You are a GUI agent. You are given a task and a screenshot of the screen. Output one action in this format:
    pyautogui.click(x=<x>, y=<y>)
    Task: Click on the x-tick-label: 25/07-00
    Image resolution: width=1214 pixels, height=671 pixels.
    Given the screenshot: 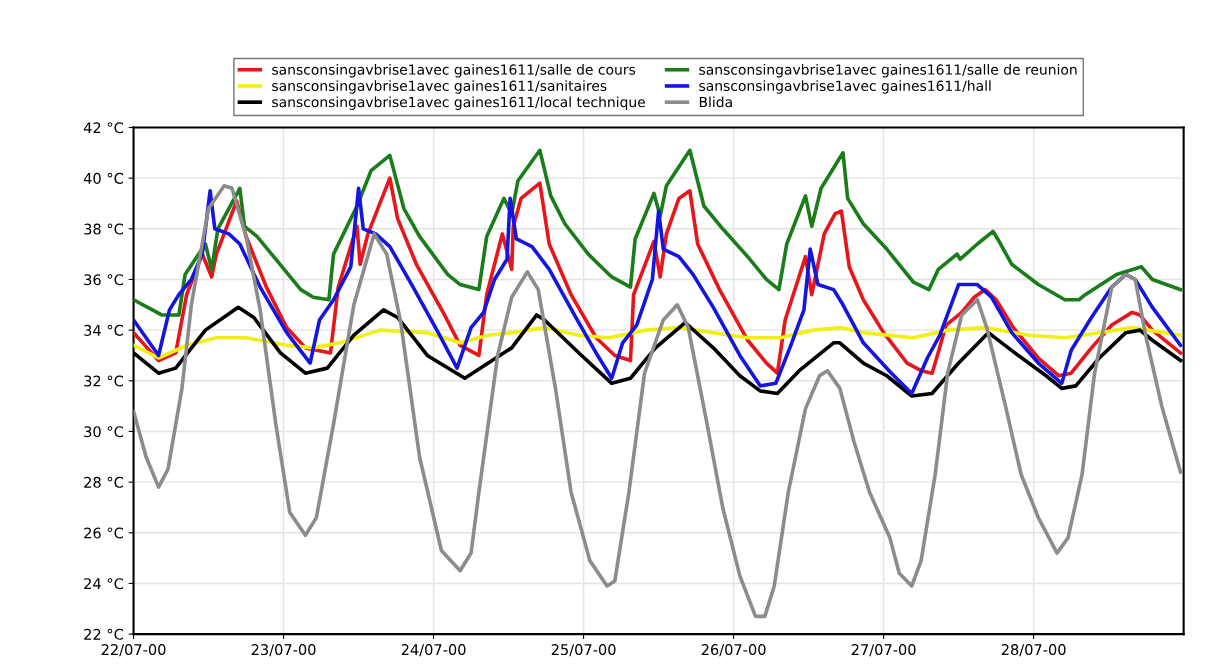 What is the action you would take?
    pyautogui.click(x=583, y=650)
    